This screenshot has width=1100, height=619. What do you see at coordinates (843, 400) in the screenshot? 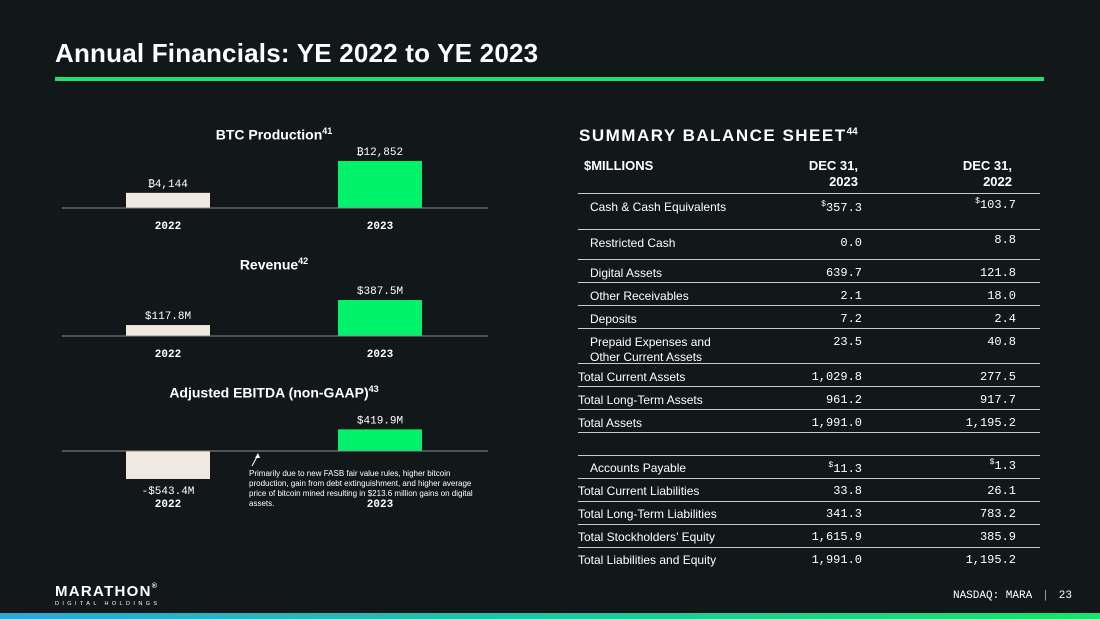
I see `table-cell-v2023: 961.2` at bounding box center [843, 400].